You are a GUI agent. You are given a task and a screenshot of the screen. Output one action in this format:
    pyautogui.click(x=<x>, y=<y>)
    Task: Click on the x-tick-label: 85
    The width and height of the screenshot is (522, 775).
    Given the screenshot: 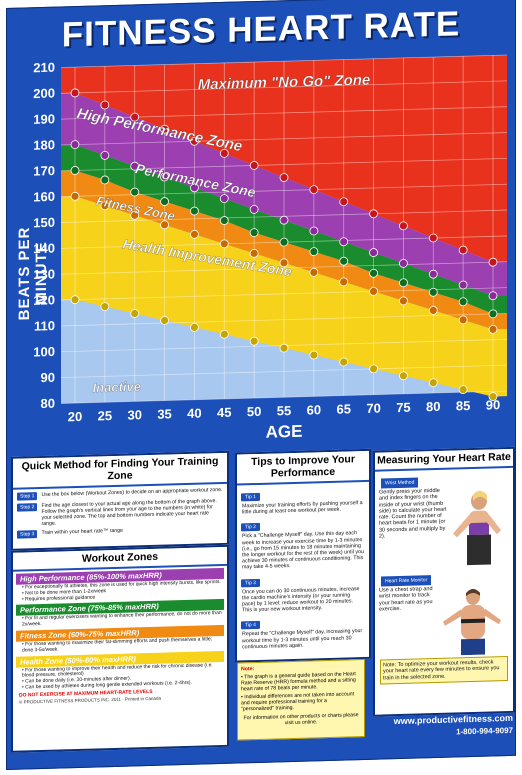 What is the action you would take?
    pyautogui.click(x=463, y=405)
    